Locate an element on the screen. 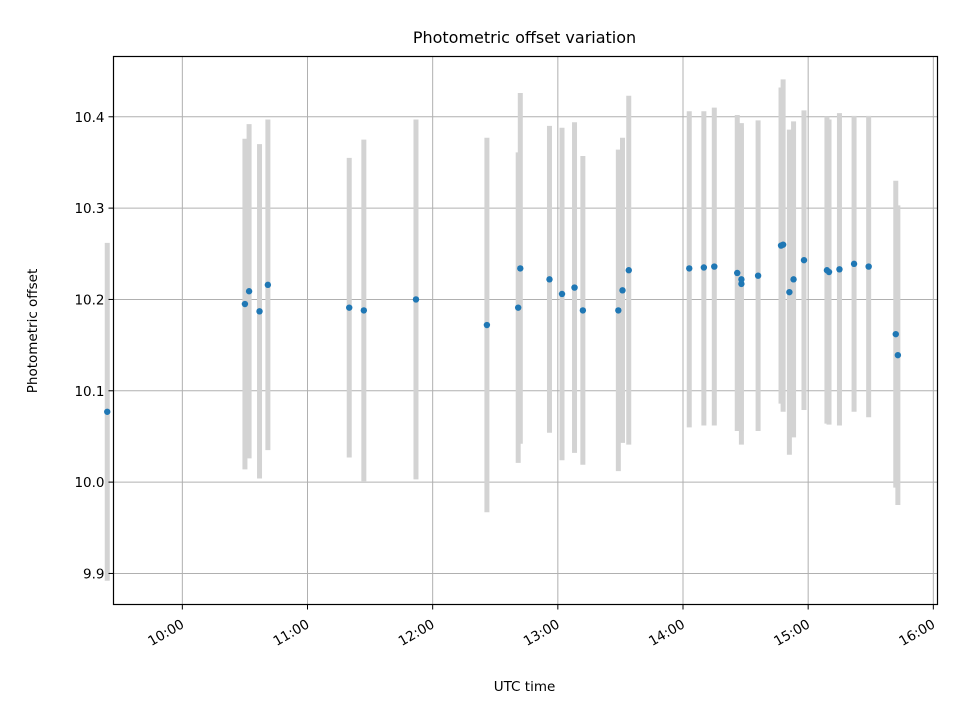 The width and height of the screenshot is (960, 720). y-tick-label: 10.3 is located at coordinates (89, 209).